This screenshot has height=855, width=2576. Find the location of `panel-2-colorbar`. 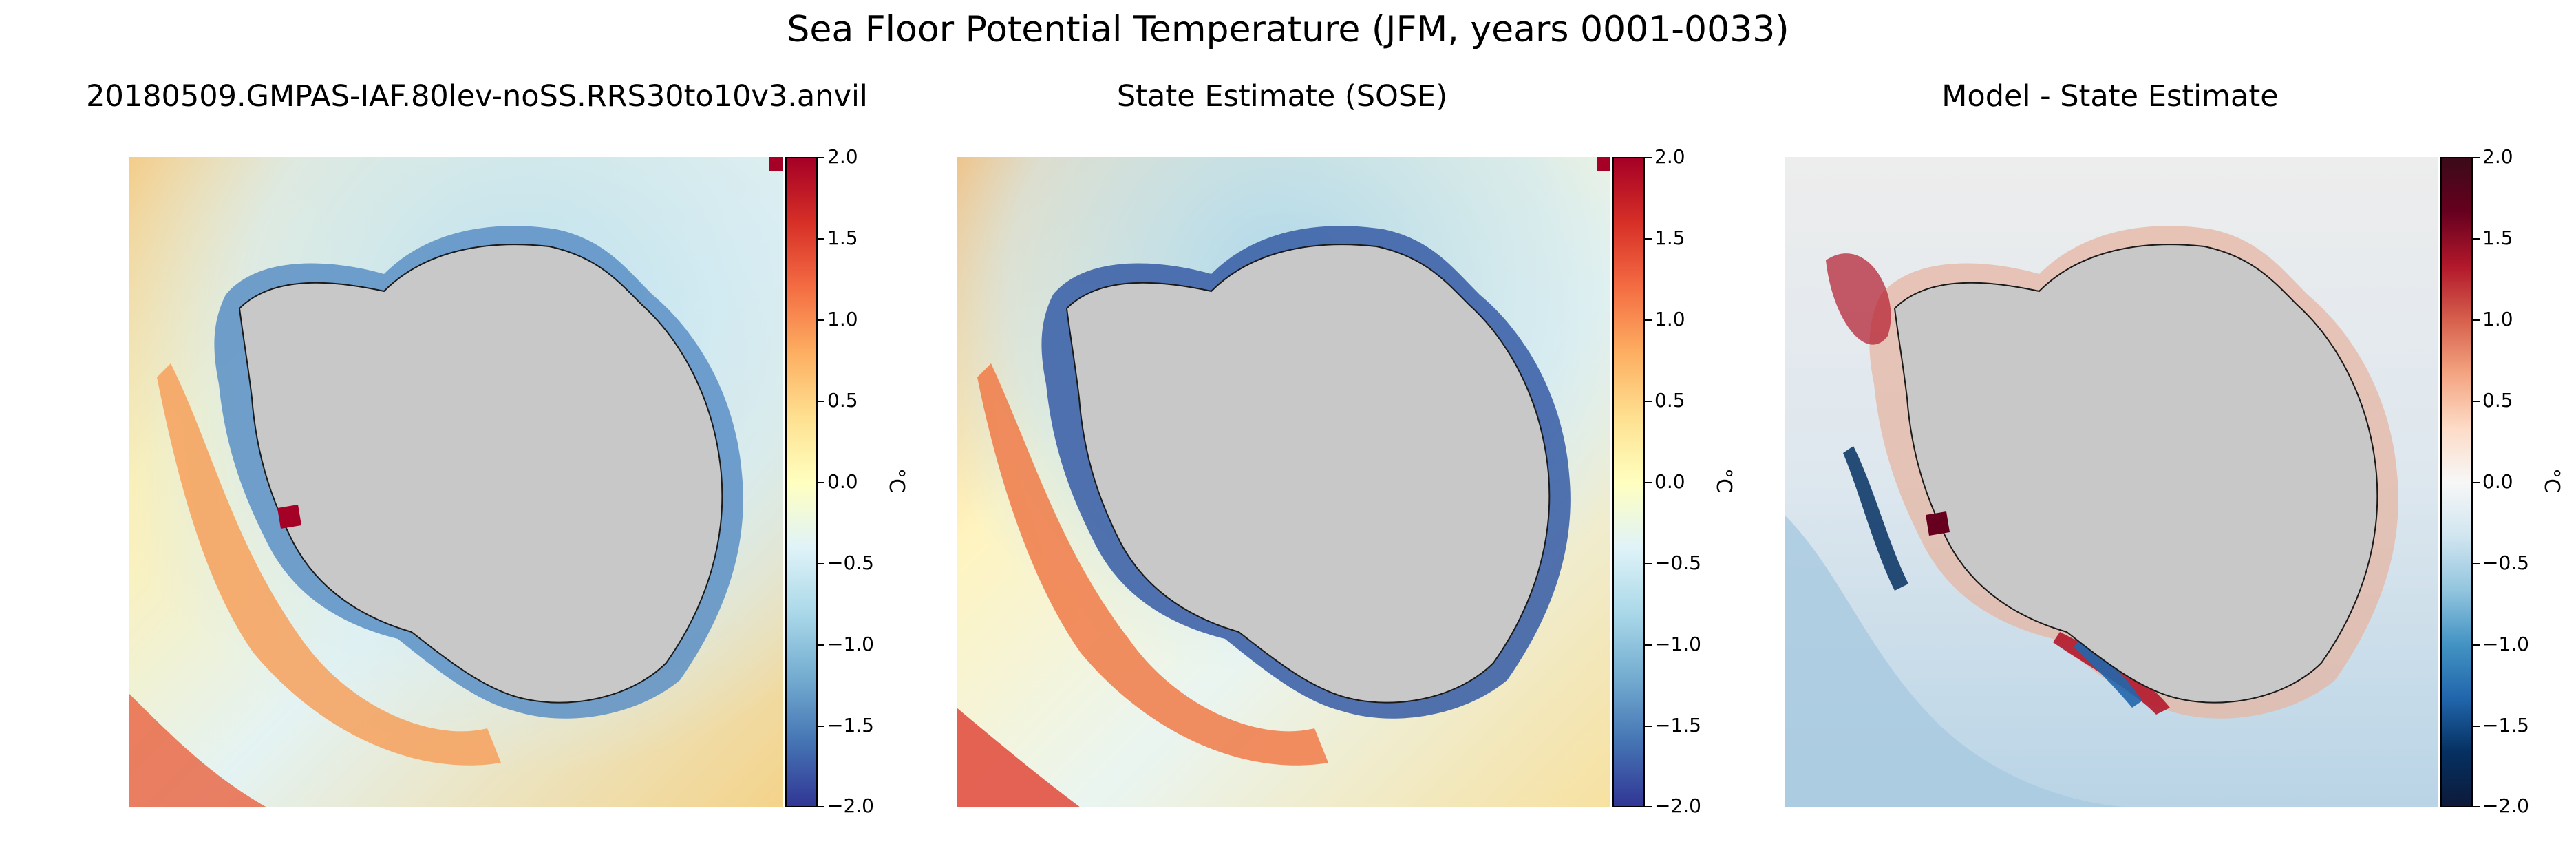

panel-2-colorbar is located at coordinates (1628, 482).